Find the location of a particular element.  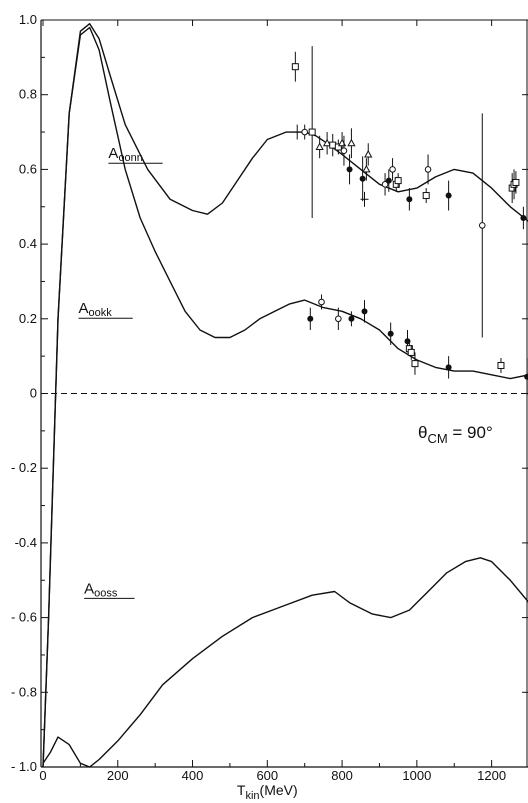

annotation-main: θ is located at coordinates (422, 432).